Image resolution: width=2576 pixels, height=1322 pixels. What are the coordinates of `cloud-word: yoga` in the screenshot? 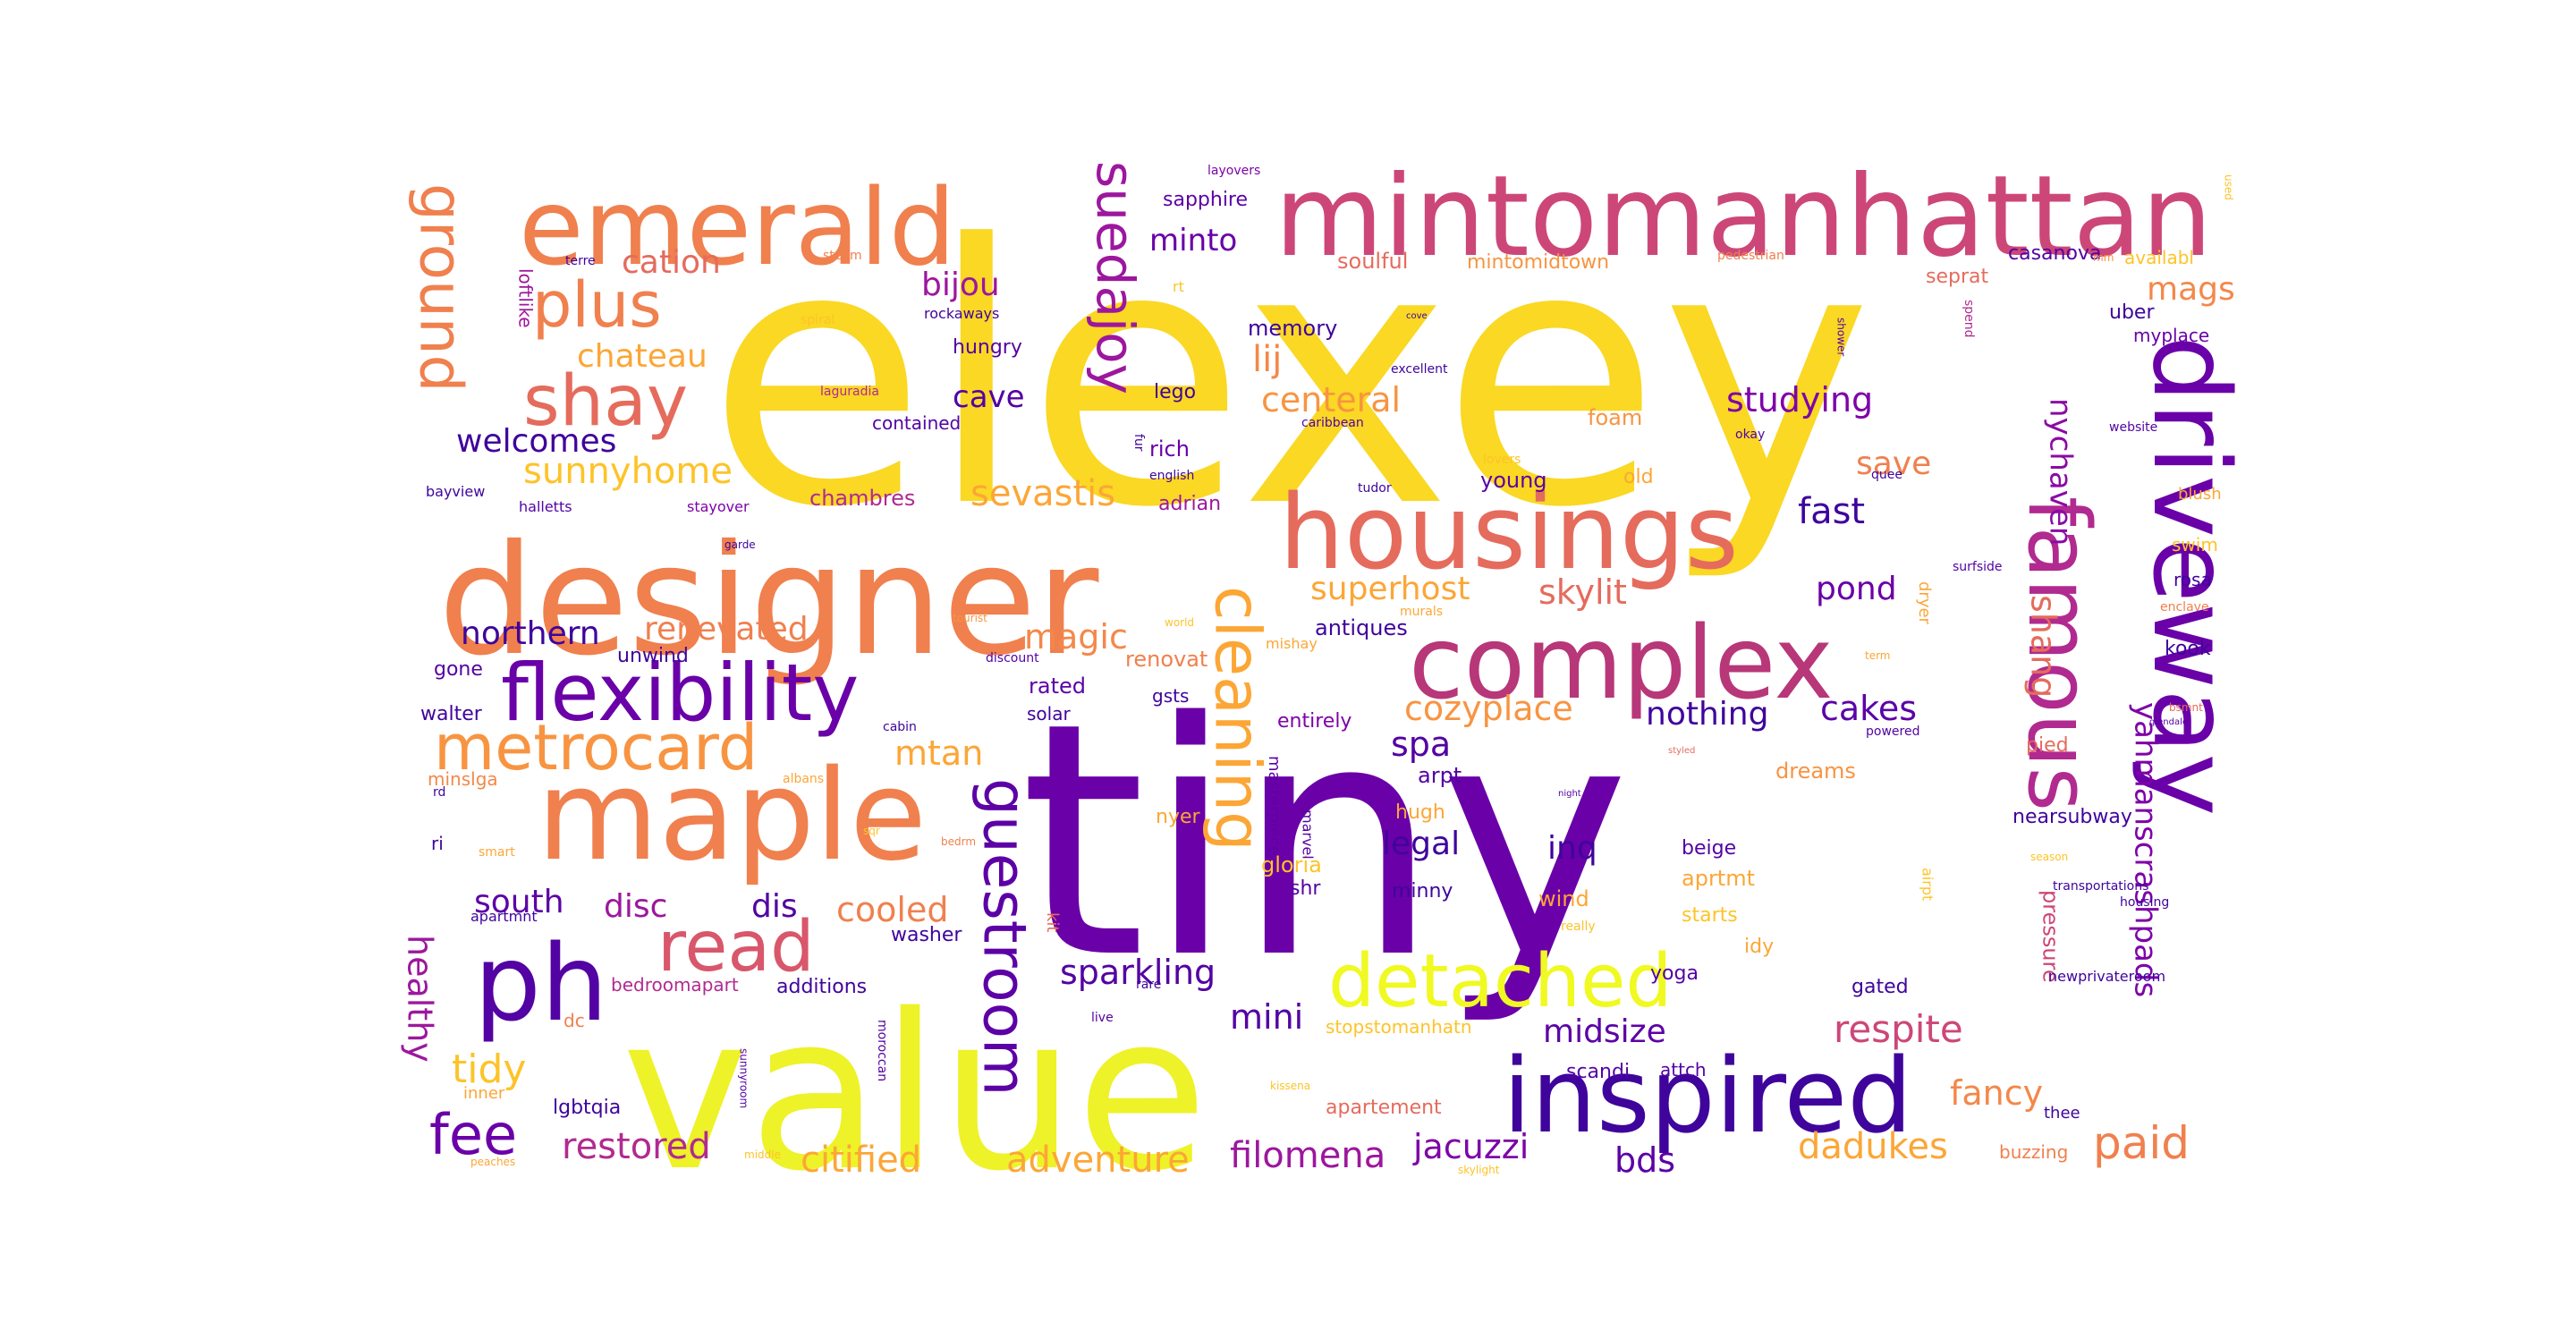 It's located at (1674, 973).